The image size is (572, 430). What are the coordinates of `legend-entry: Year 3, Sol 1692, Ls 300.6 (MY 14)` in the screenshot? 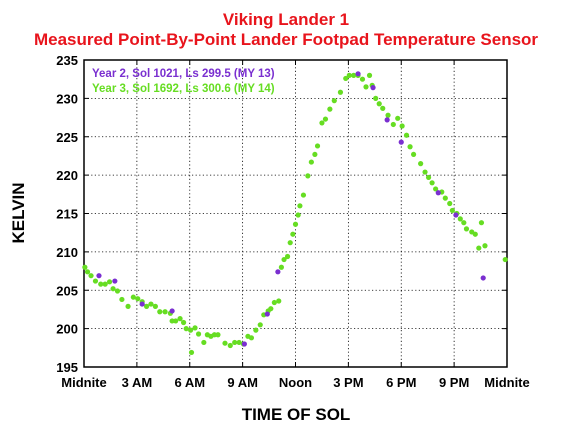 It's located at (183, 89).